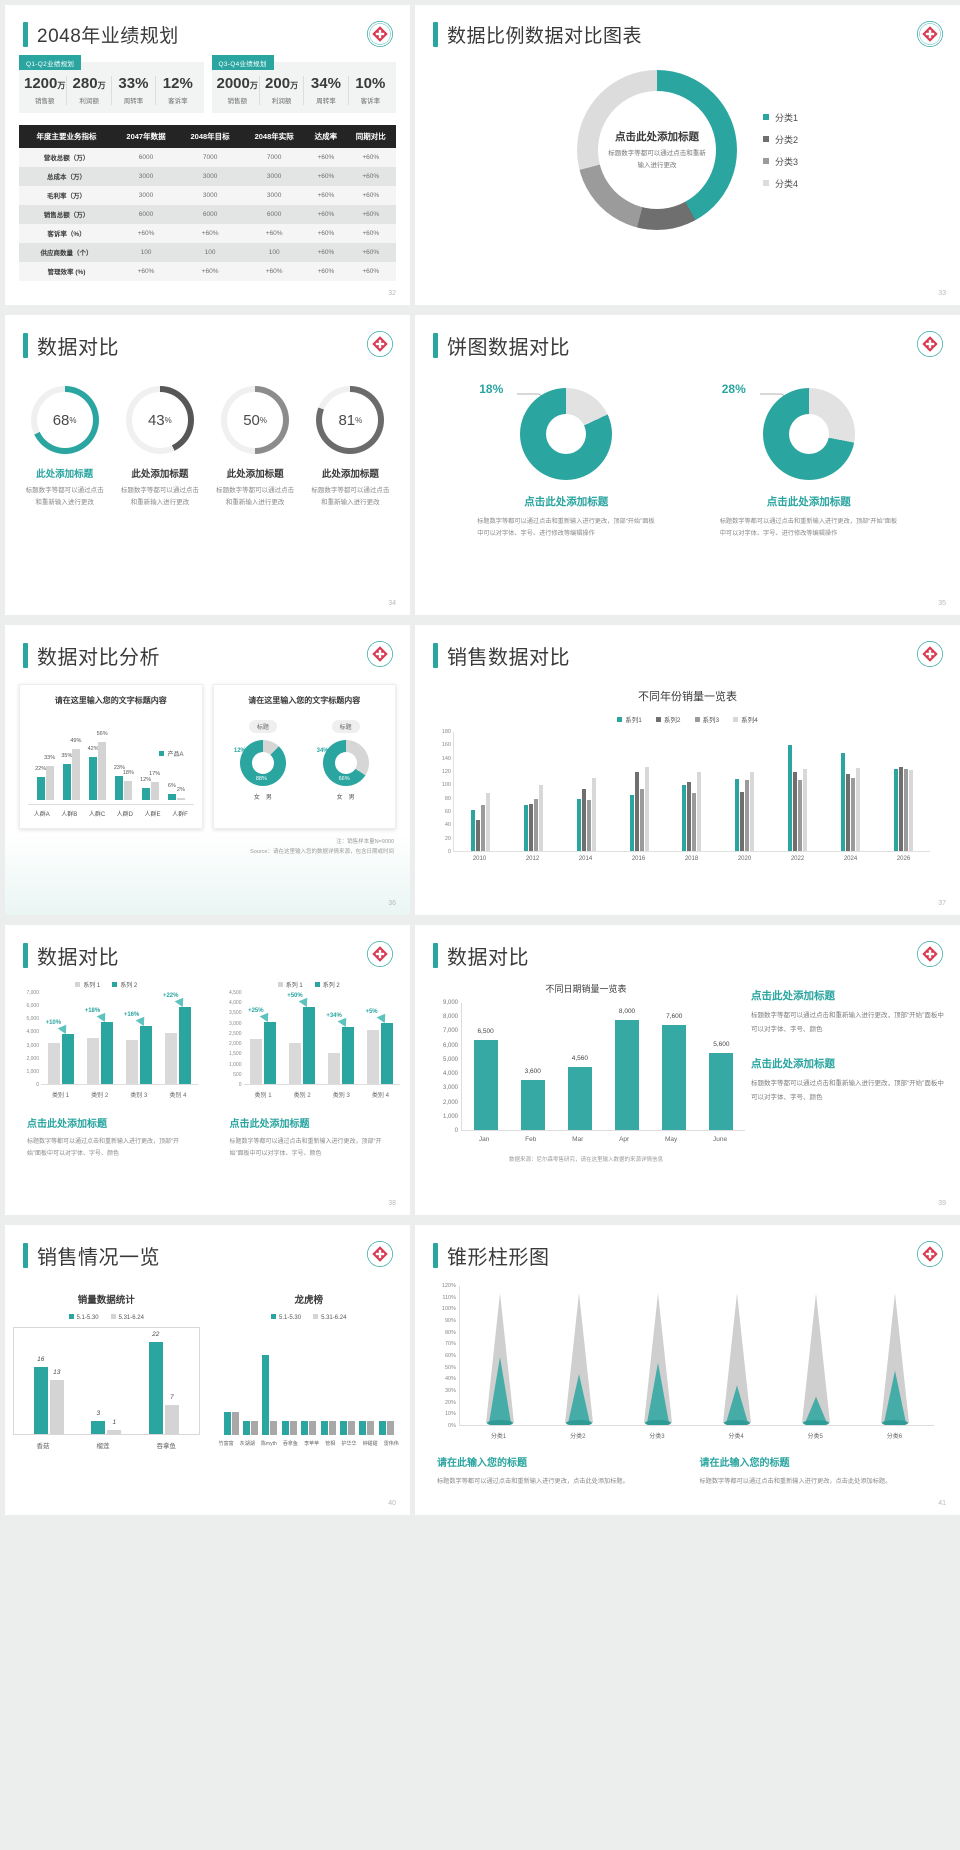 The image size is (960, 1850). Describe the element at coordinates (71, 769) in the screenshot. I see `bar-group: 35% 49%` at that location.